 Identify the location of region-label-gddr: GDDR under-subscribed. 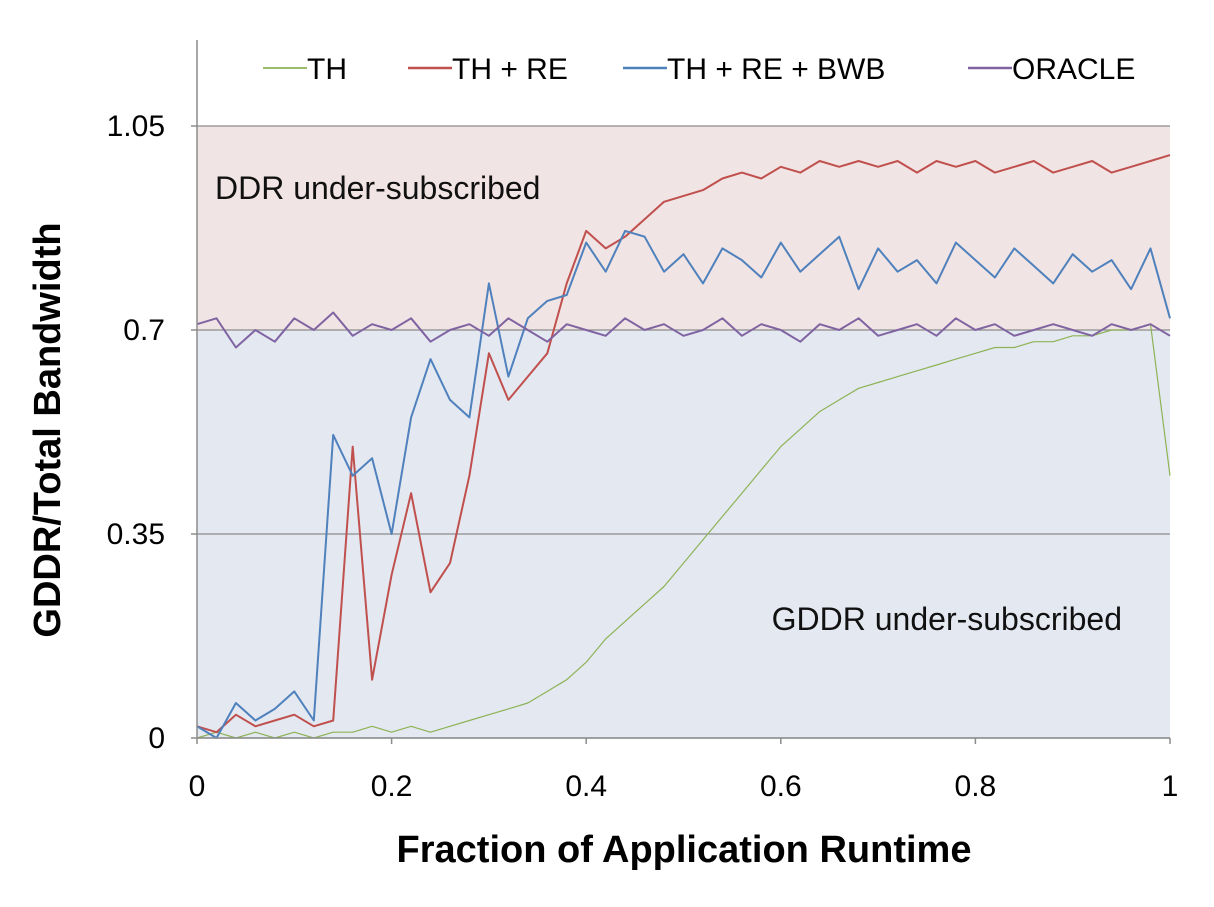
(947, 619).